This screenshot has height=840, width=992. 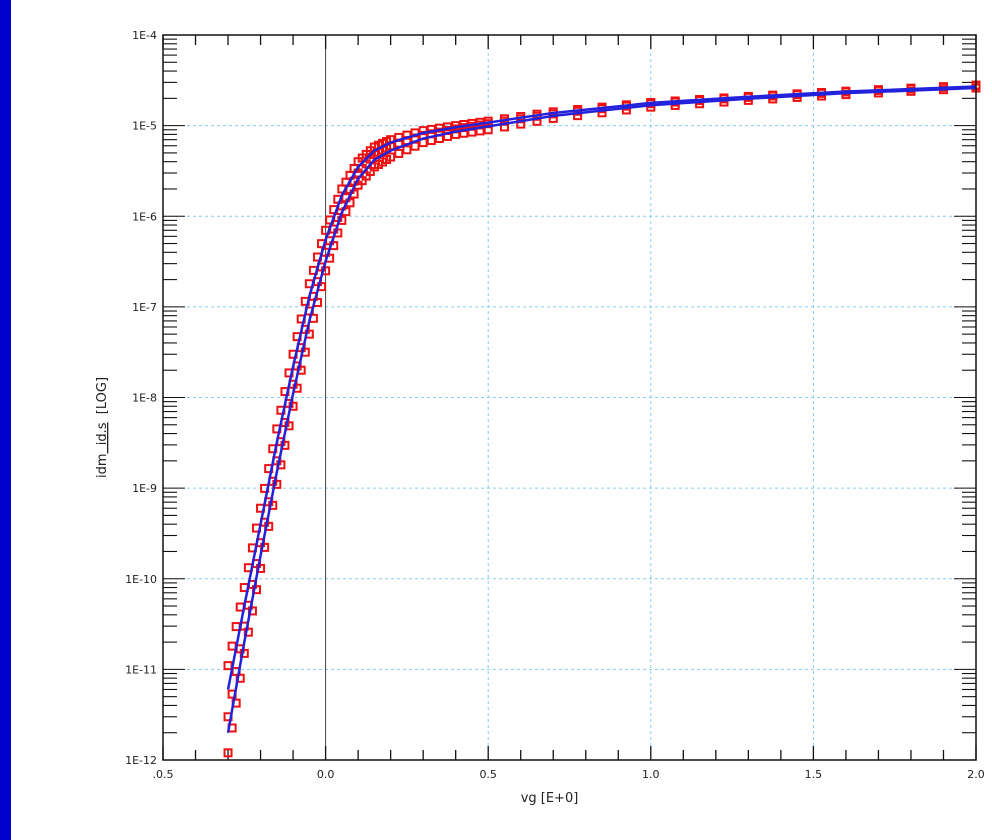 I want to click on x-tick-label: .0.5, so click(x=163, y=774).